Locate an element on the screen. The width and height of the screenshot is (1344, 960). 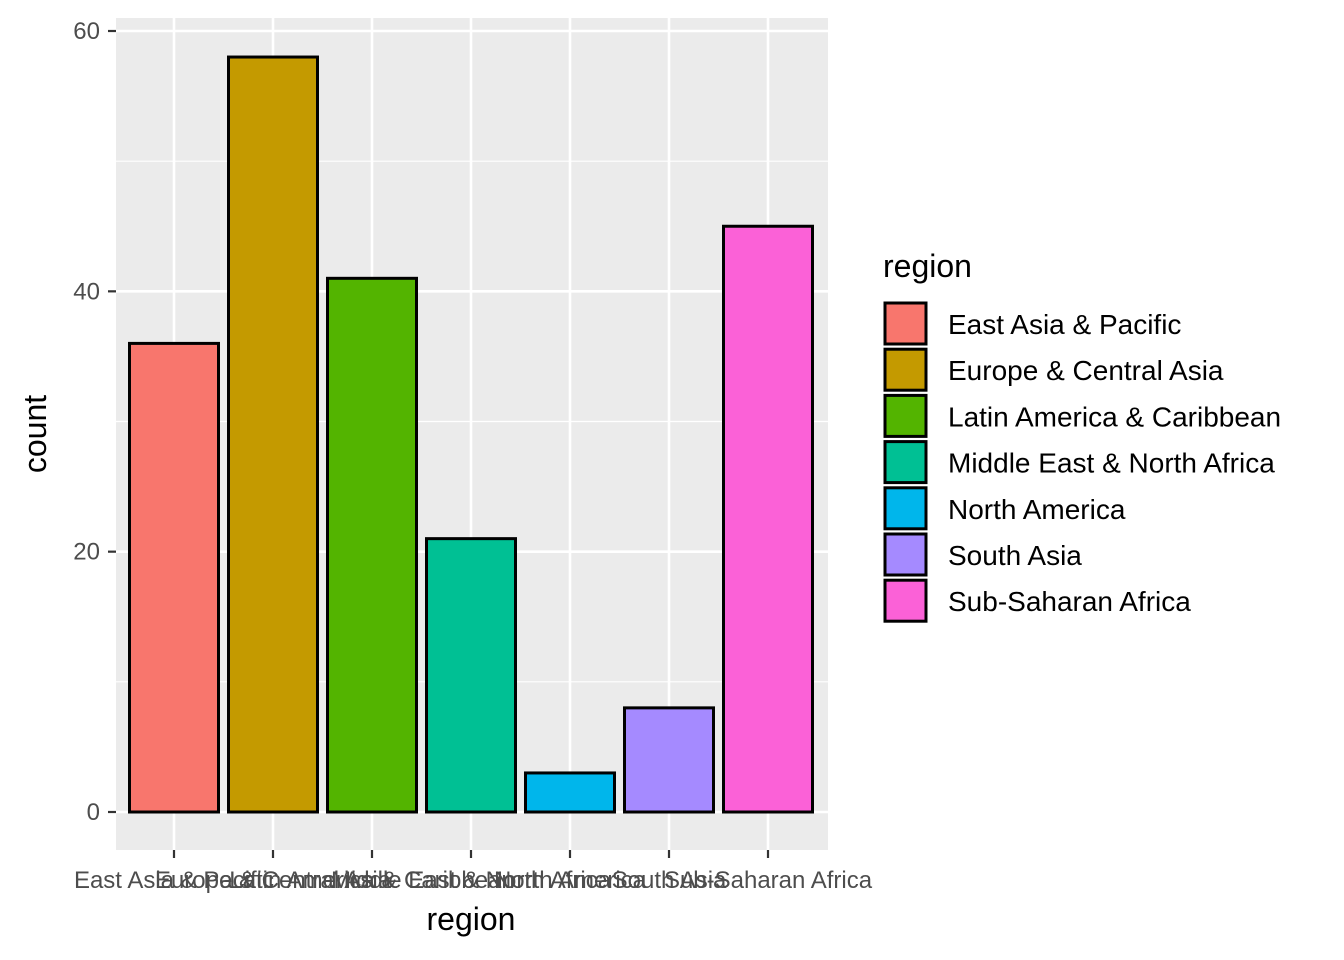
legend-label: South Asia is located at coordinates (1015, 555).